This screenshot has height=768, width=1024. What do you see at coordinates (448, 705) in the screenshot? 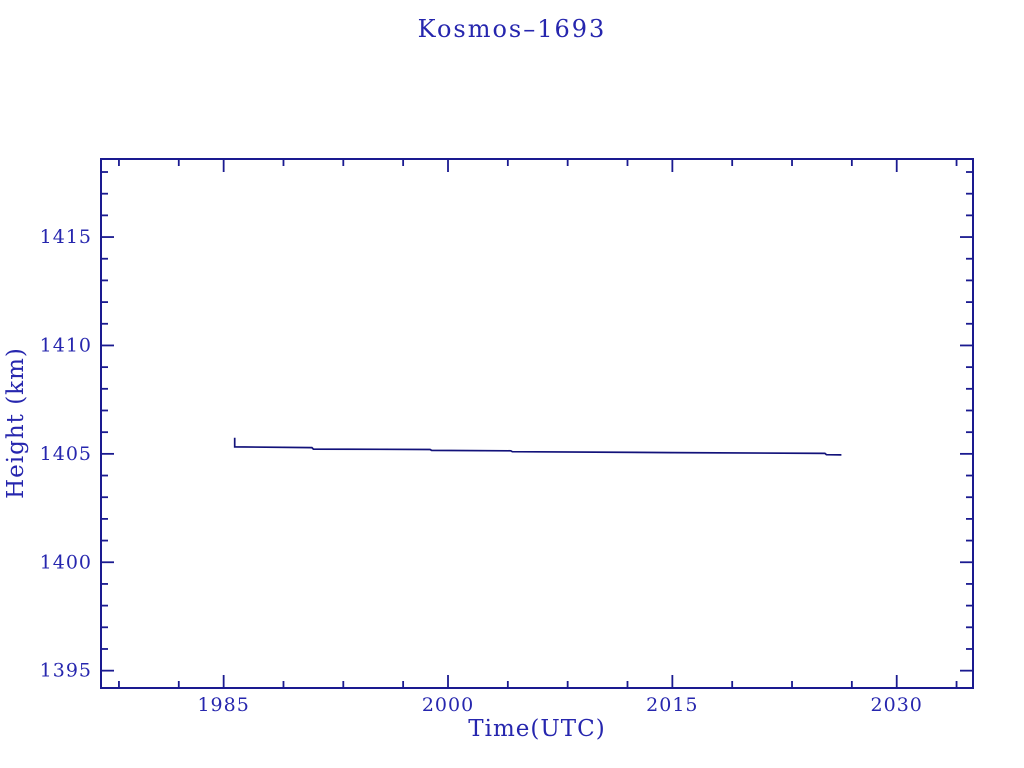
I see `x-tick-label: 2000` at bounding box center [448, 705].